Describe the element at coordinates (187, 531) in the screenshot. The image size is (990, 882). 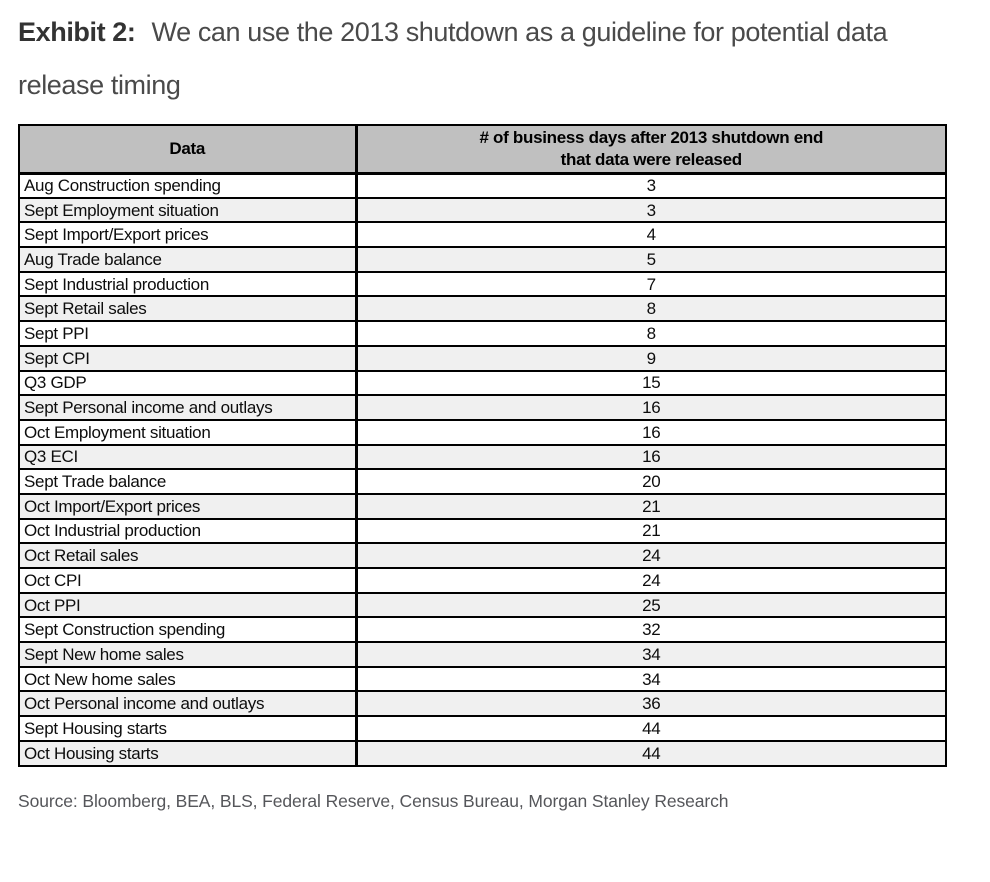
I see `data-cell: Oct Industrial production` at that location.